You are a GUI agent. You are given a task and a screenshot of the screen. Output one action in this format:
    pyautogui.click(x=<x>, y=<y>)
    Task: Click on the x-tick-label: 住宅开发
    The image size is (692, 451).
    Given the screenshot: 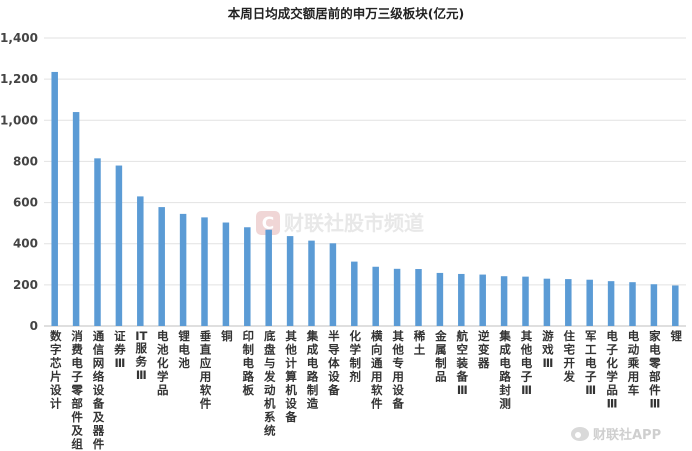 What is the action you would take?
    pyautogui.click(x=569, y=356)
    